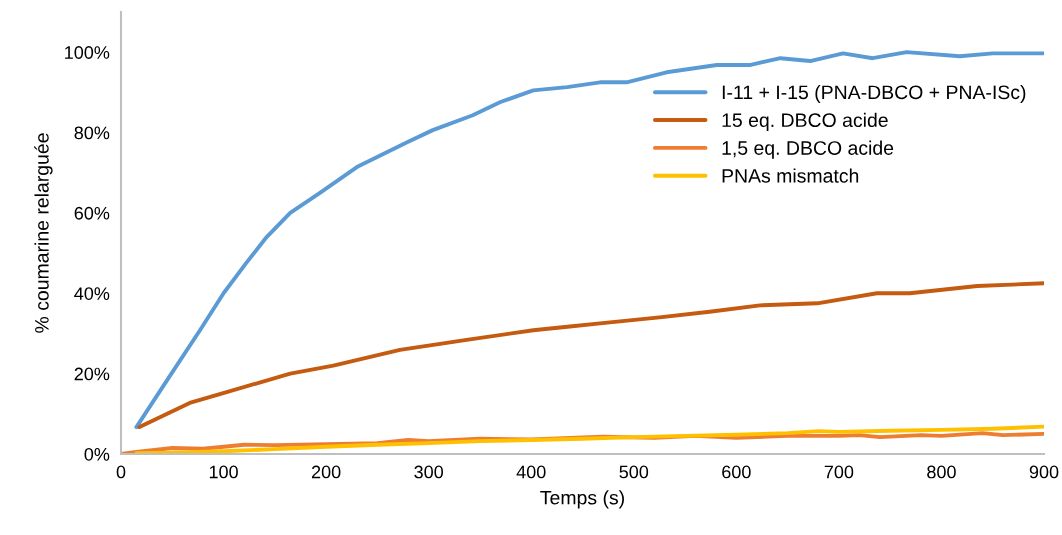 The height and width of the screenshot is (535, 1062). Describe the element at coordinates (121, 472) in the screenshot. I see `x-tick-label: 0` at that location.